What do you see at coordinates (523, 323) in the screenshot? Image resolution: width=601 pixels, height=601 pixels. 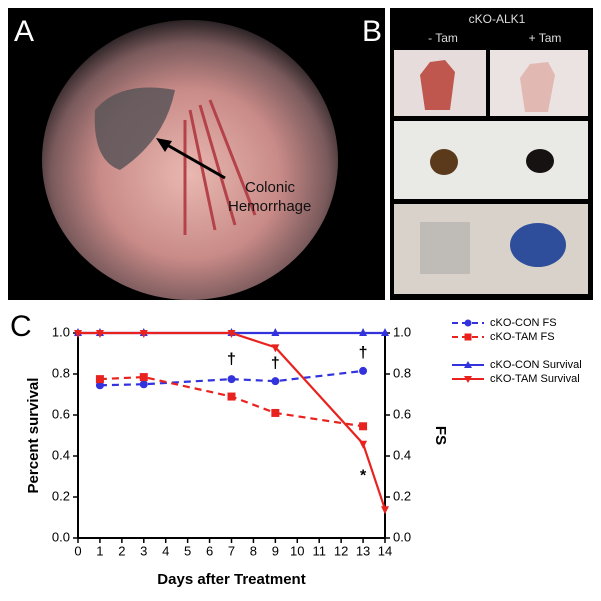 I see `legend-label: cKO-CON FS` at bounding box center [523, 323].